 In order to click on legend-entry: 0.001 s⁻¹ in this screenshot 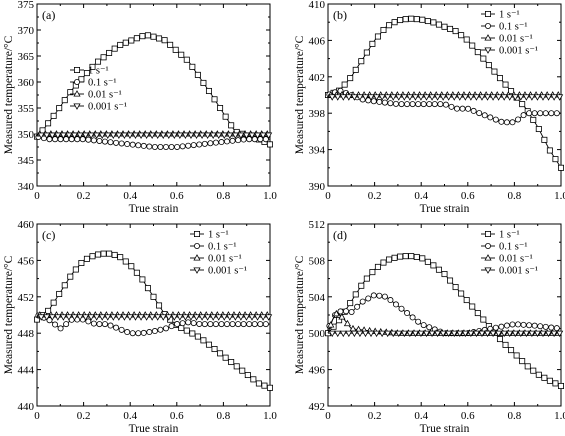, I will do `click(518, 271)`.